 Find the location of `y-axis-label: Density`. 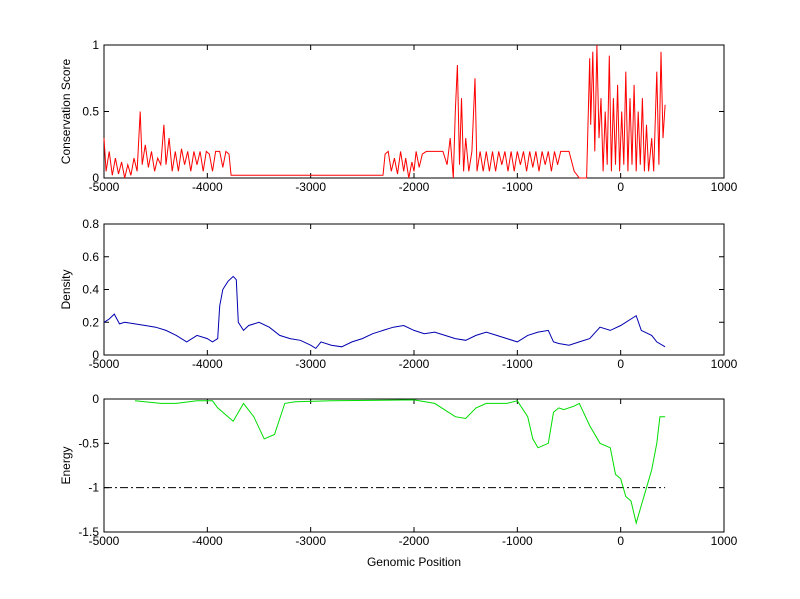

y-axis-label: Density is located at coordinates (66, 289).